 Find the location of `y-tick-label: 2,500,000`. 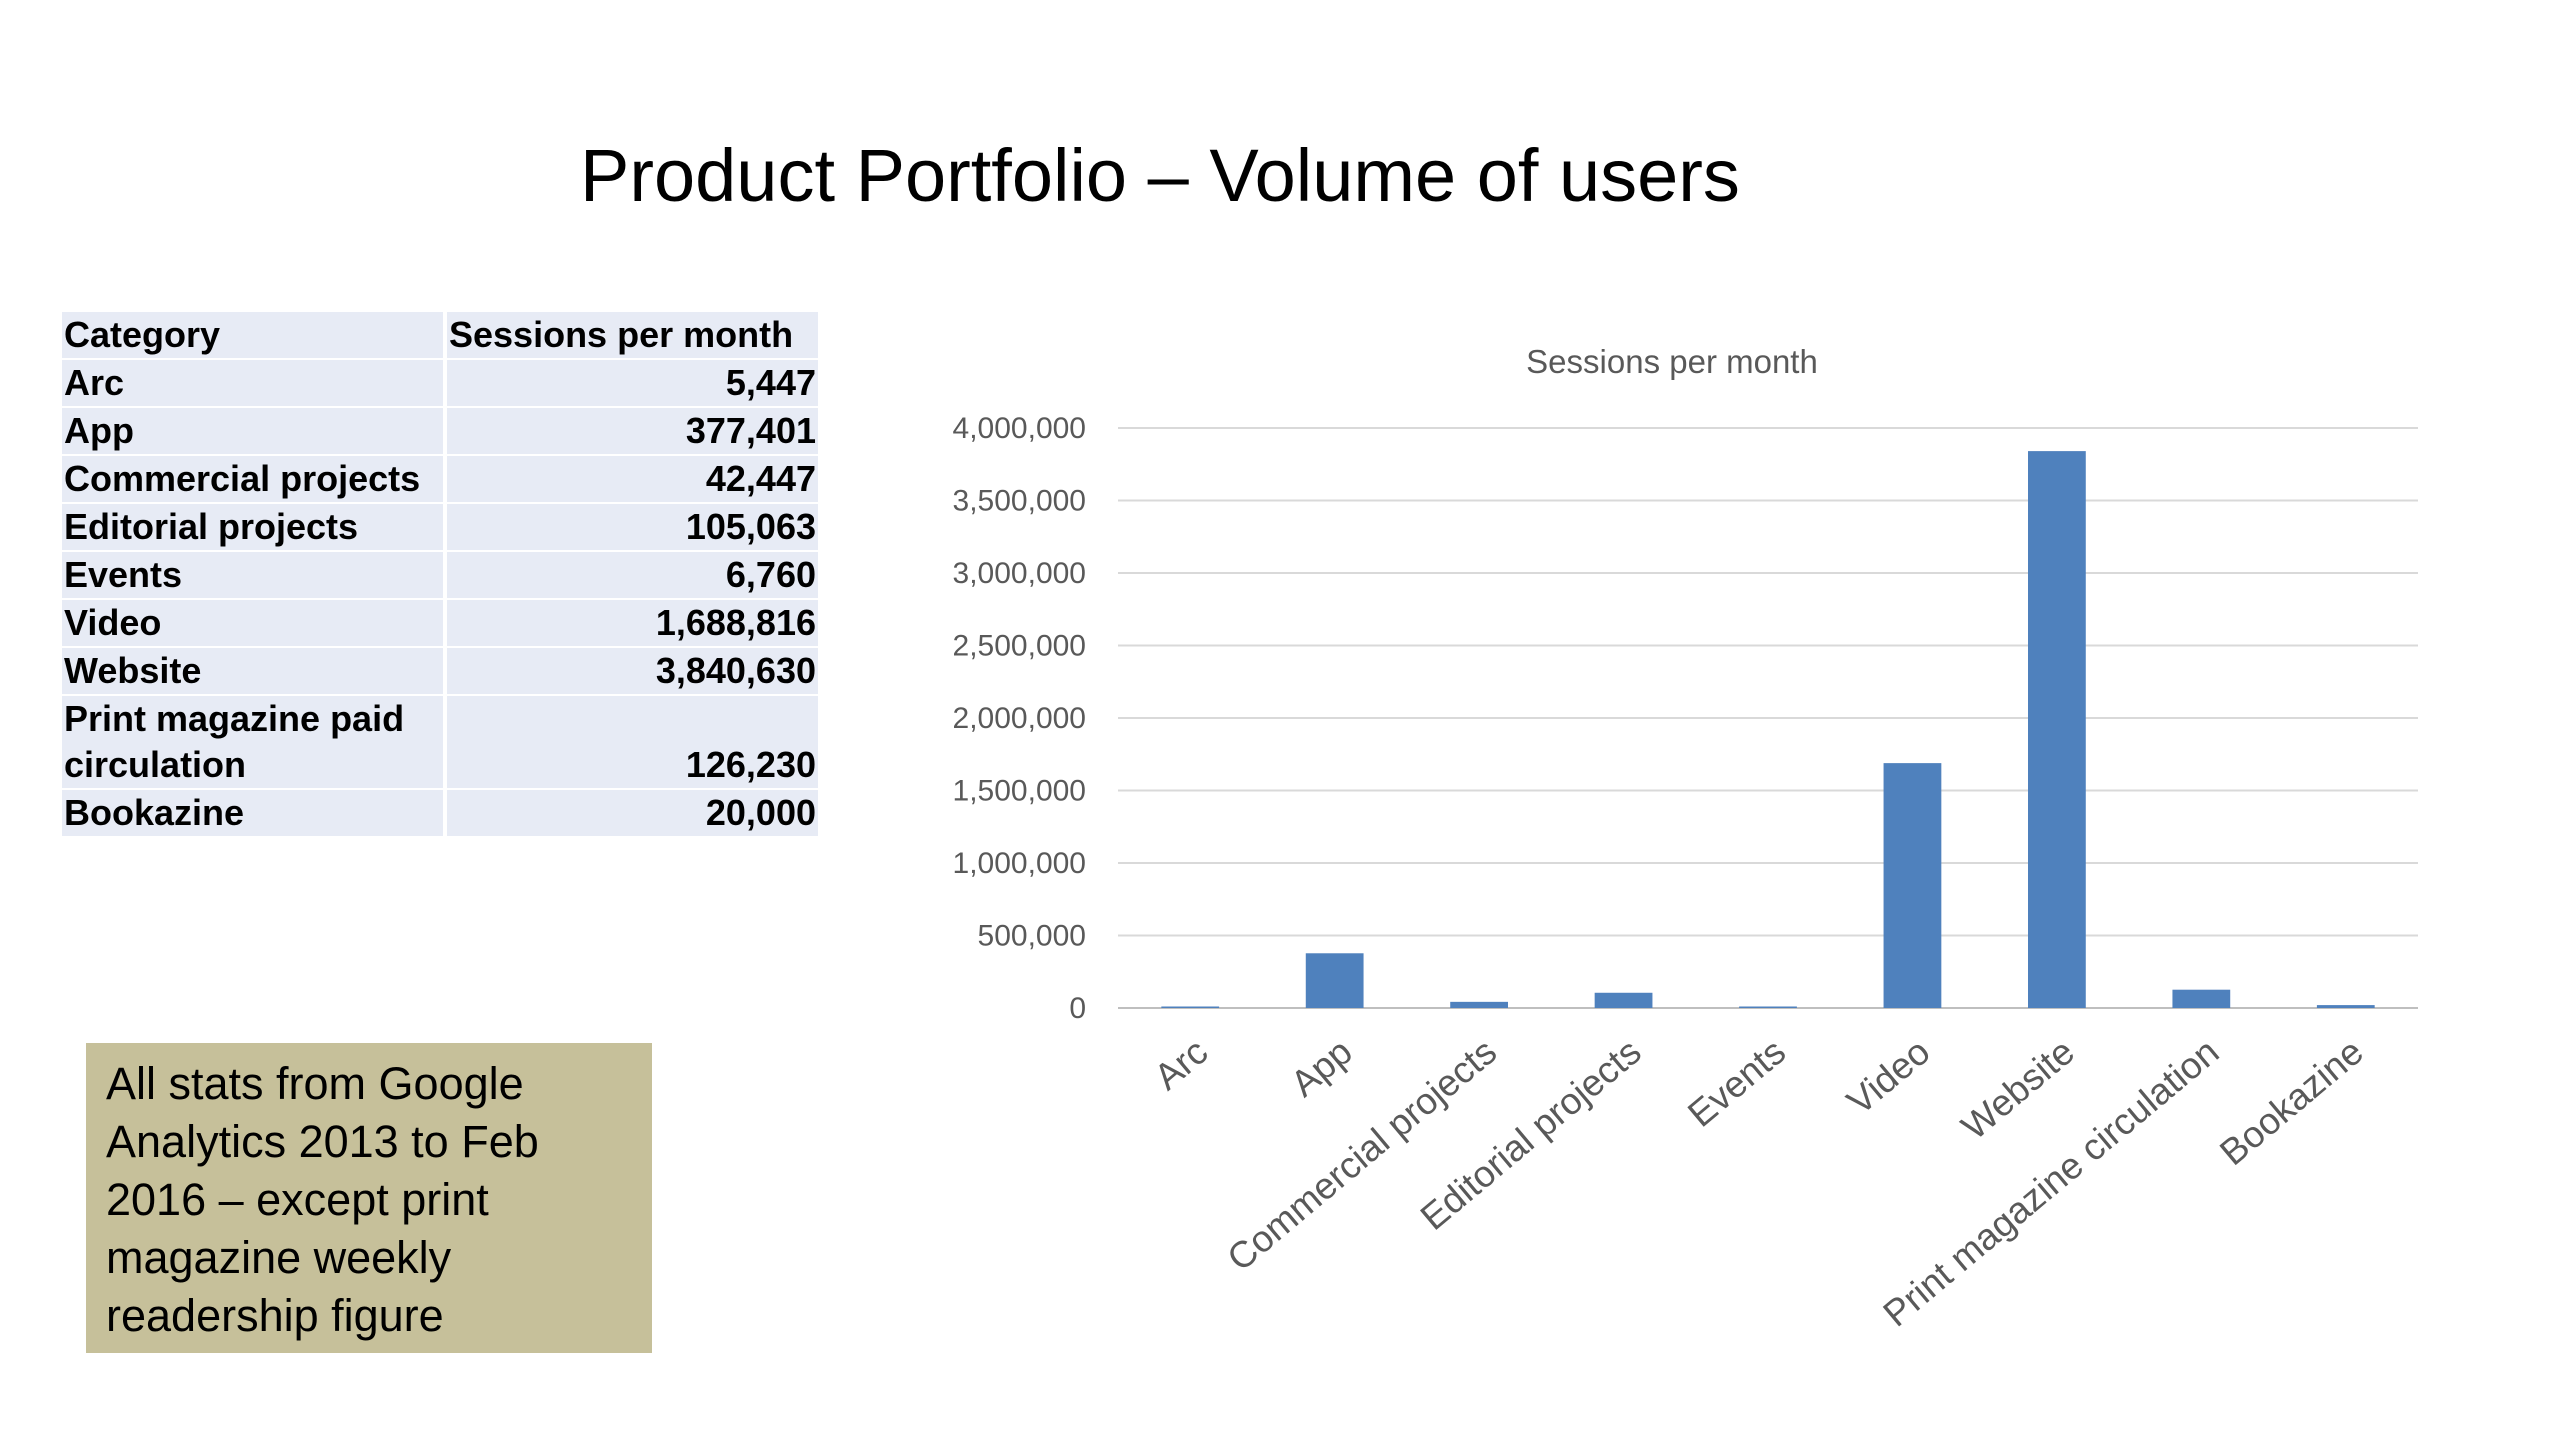

y-tick-label: 2,500,000 is located at coordinates (1019, 646).